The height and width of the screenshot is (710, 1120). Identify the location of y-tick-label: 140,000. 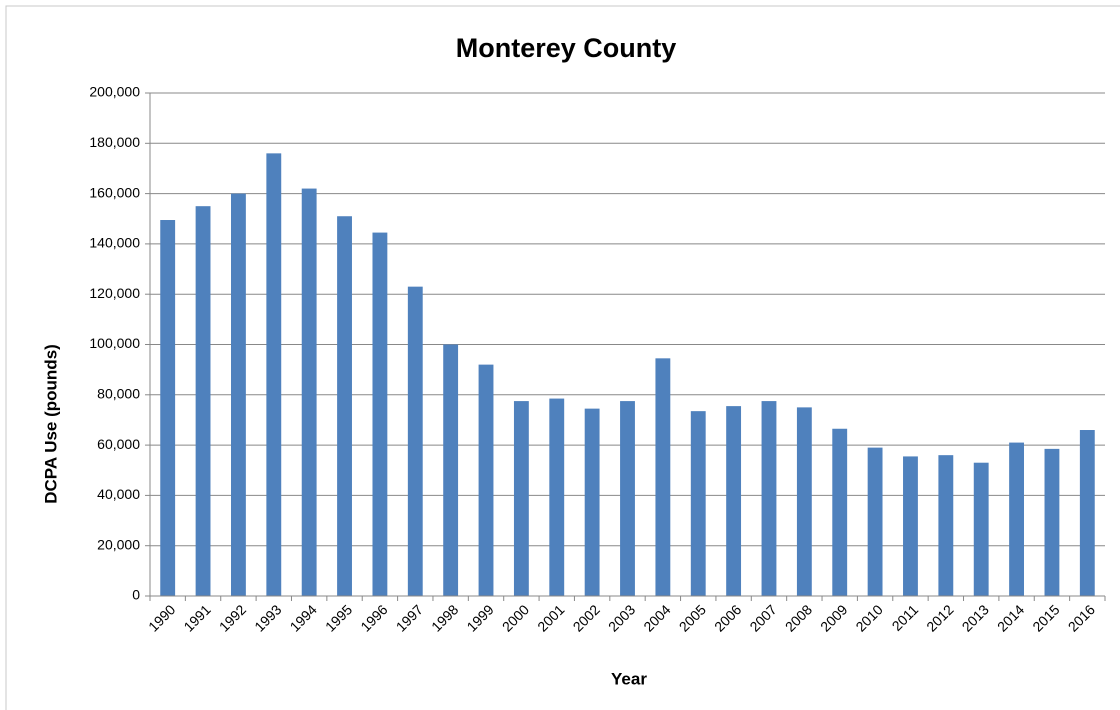
(114, 243).